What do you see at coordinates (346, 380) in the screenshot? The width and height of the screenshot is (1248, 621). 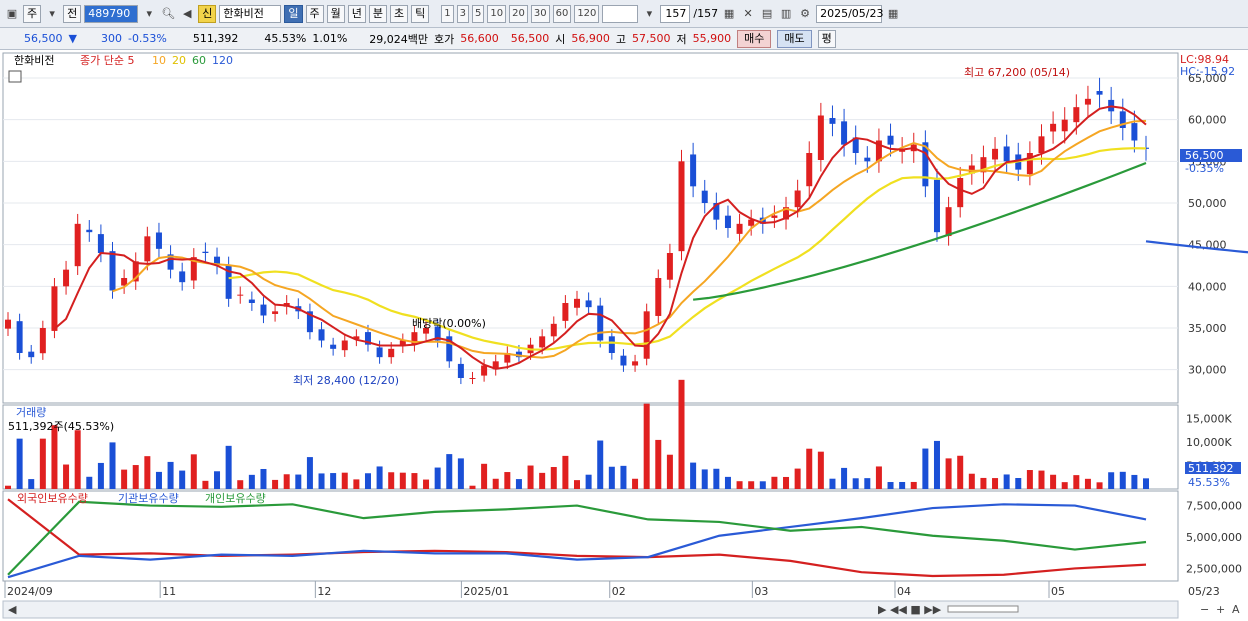 I see `annotation-low: 최저 28,400 (12/20)` at bounding box center [346, 380].